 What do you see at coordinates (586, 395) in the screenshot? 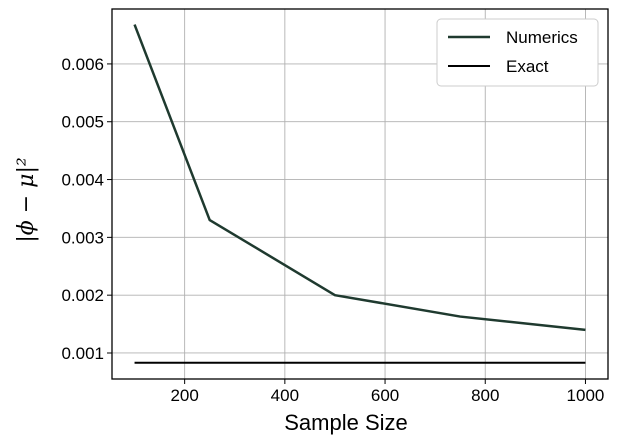
I see `x-tick-label: 1000` at bounding box center [586, 395].